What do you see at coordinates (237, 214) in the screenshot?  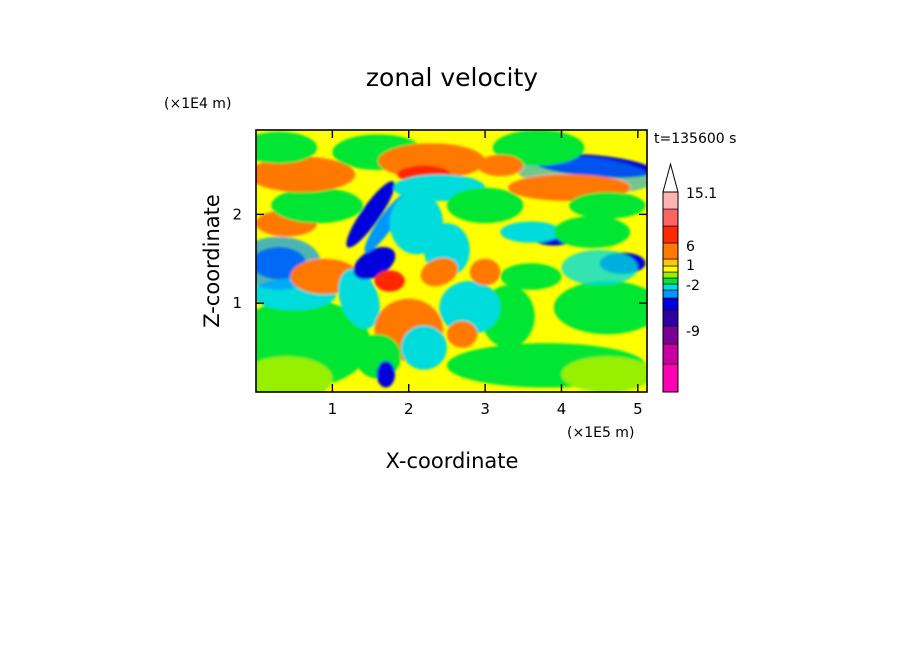 I see `y-tick-label: 2` at bounding box center [237, 214].